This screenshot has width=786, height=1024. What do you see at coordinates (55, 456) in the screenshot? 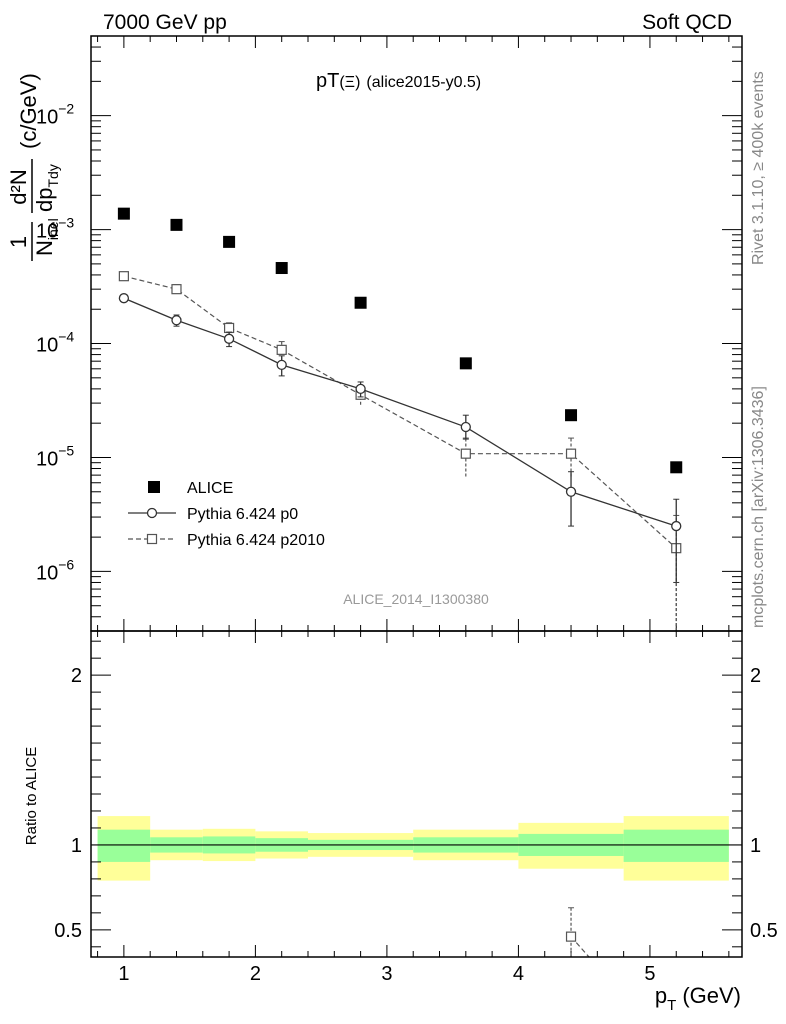
I see `y-tick-label: 10⁻⁵` at bounding box center [55, 456].